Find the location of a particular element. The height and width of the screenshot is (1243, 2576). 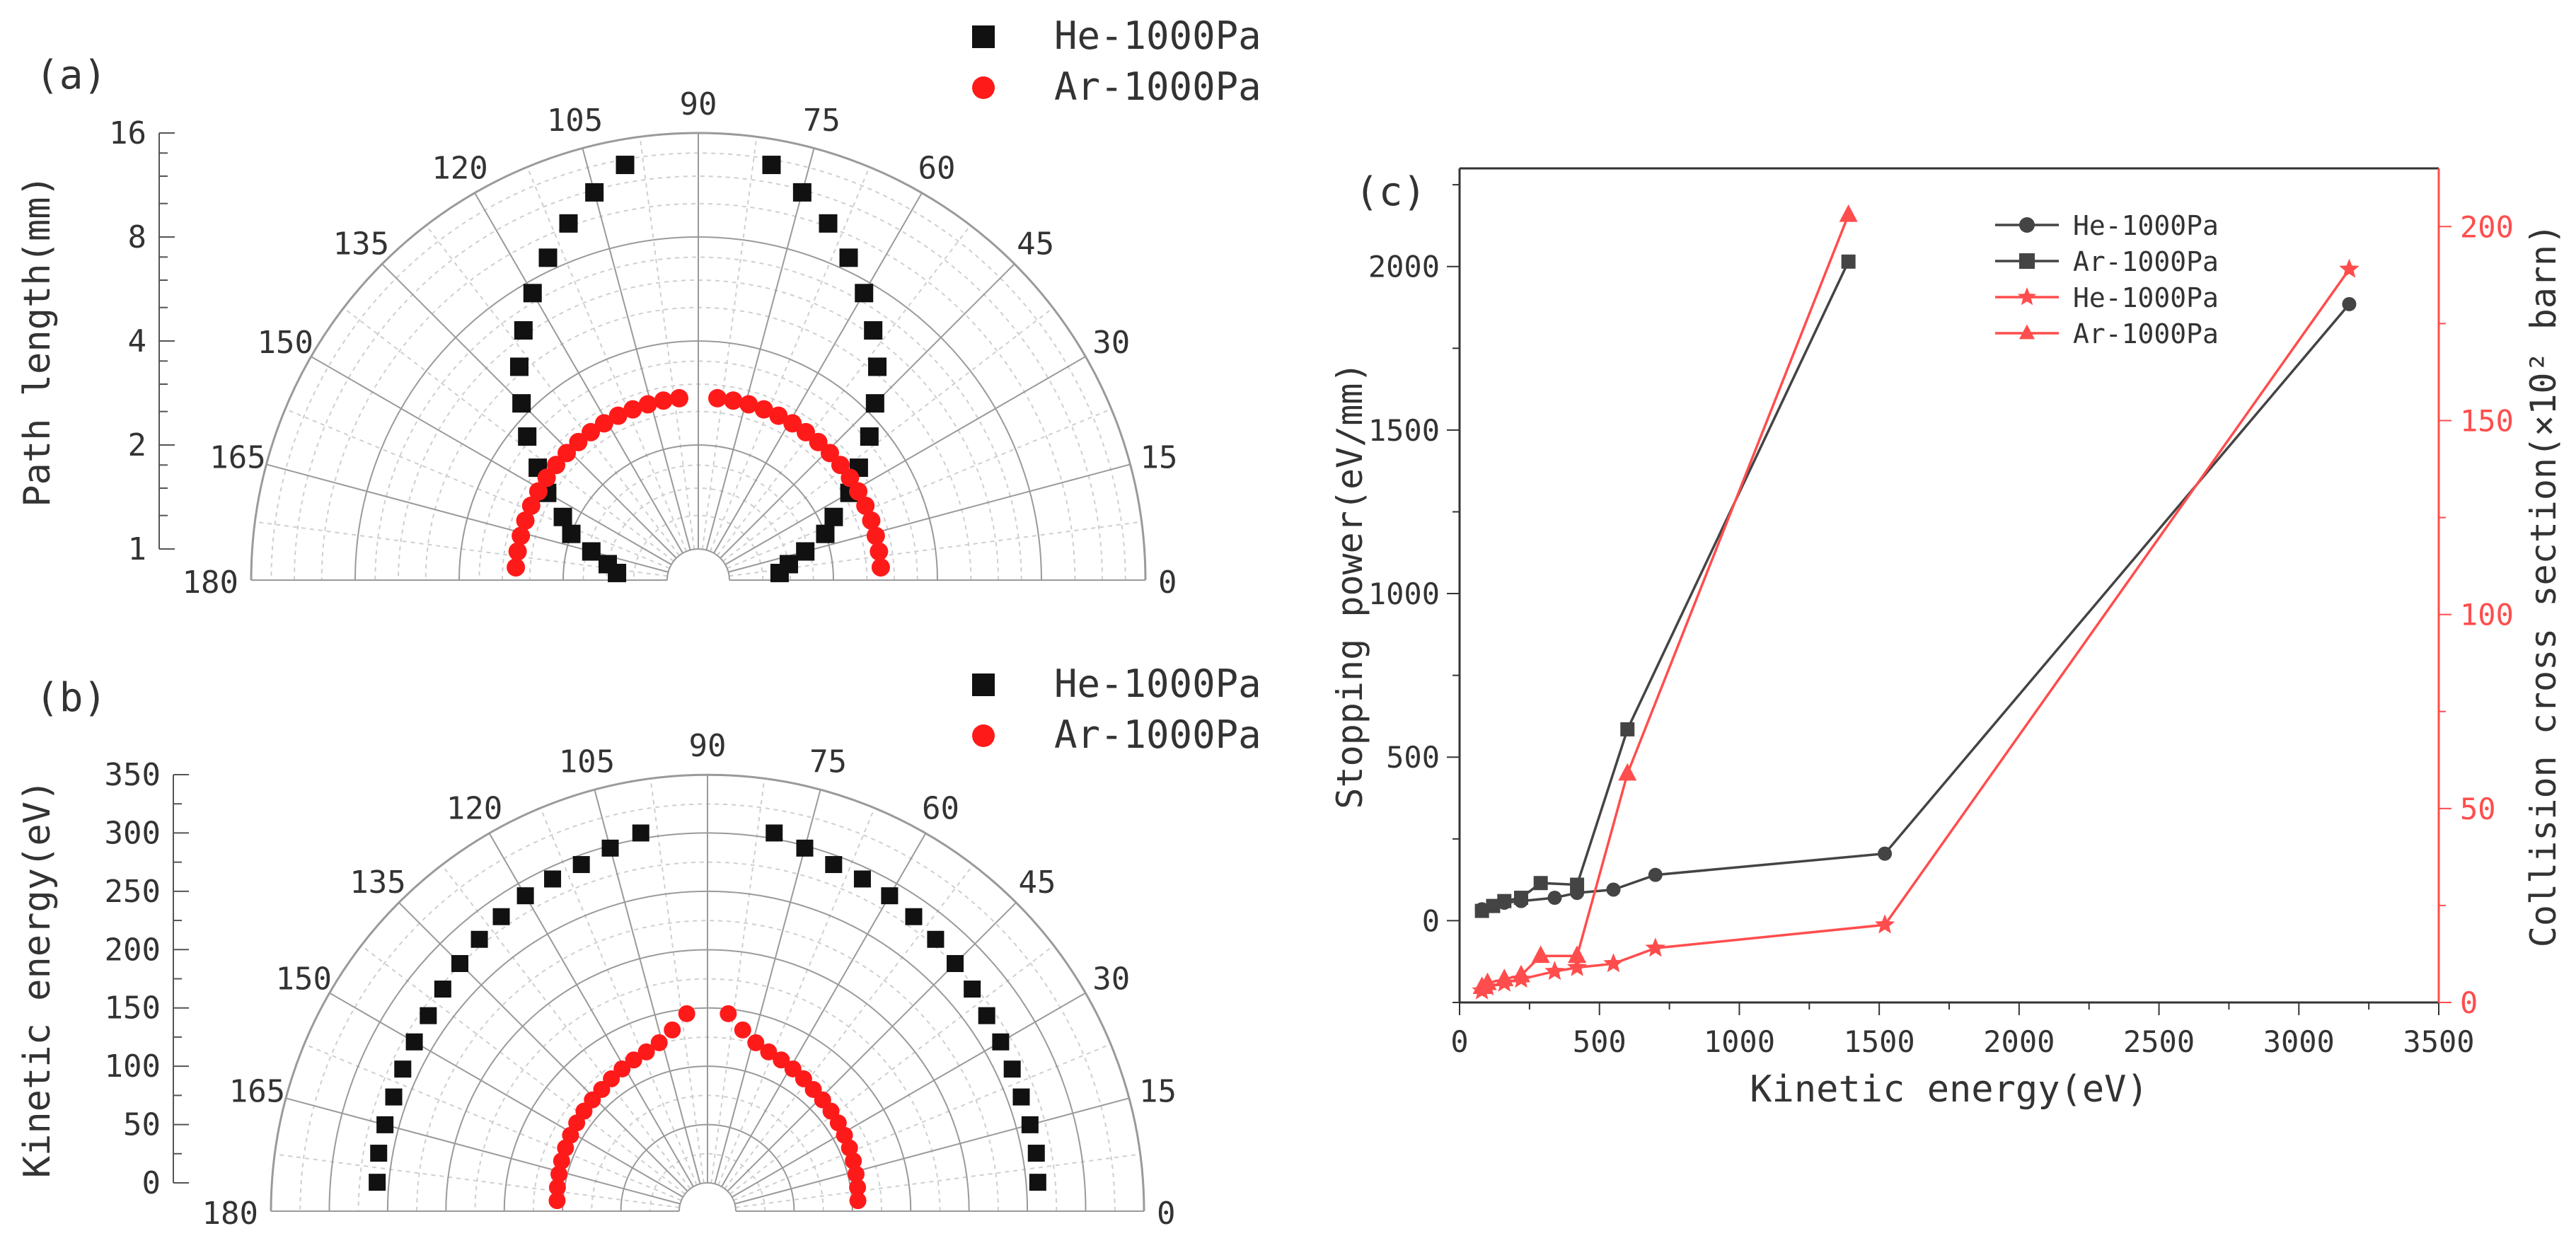

y-axis-label: Stopping power(eV/mm) is located at coordinates (1349, 585).